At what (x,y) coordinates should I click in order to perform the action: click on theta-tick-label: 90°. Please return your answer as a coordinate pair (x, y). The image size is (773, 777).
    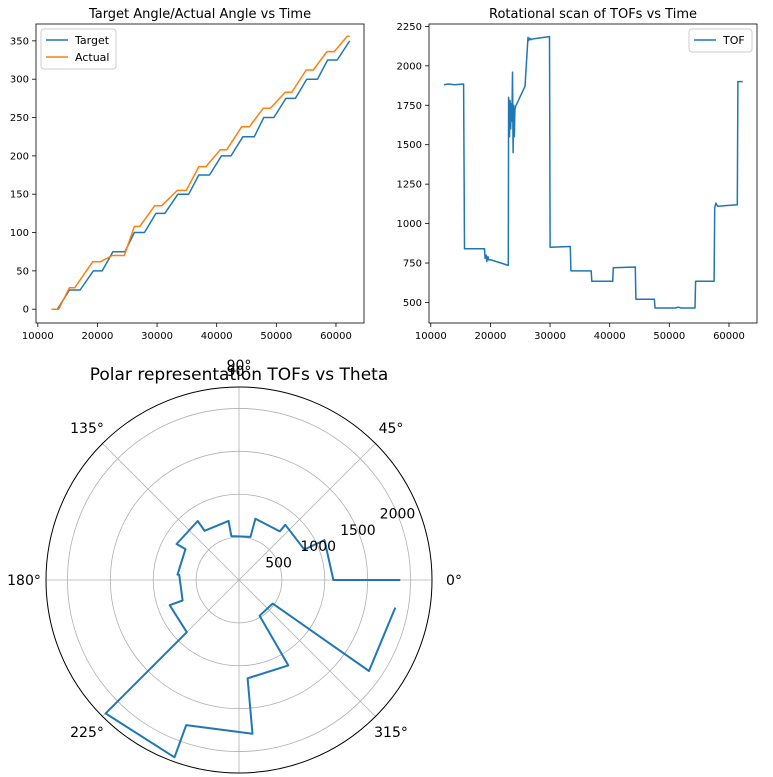
    Looking at the image, I should click on (239, 366).